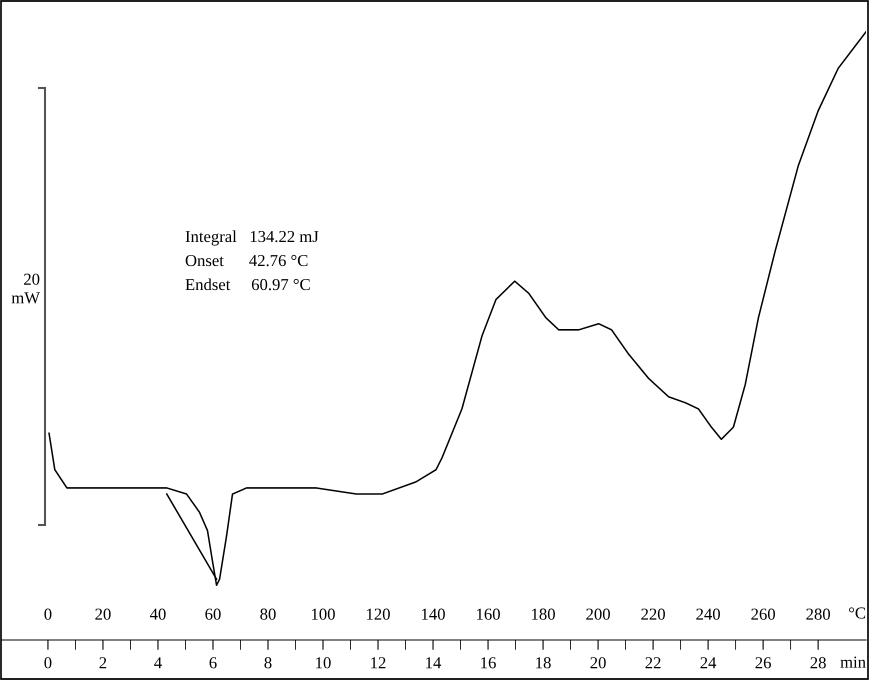  I want to click on x2-tick-label: 6, so click(213, 662).